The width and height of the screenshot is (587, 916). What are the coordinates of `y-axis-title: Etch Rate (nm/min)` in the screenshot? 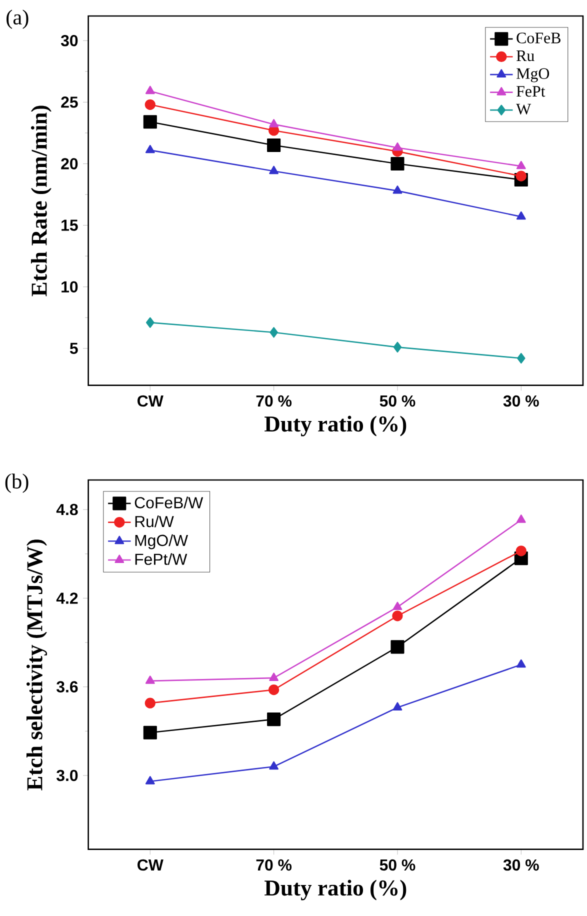 It's located at (41, 201).